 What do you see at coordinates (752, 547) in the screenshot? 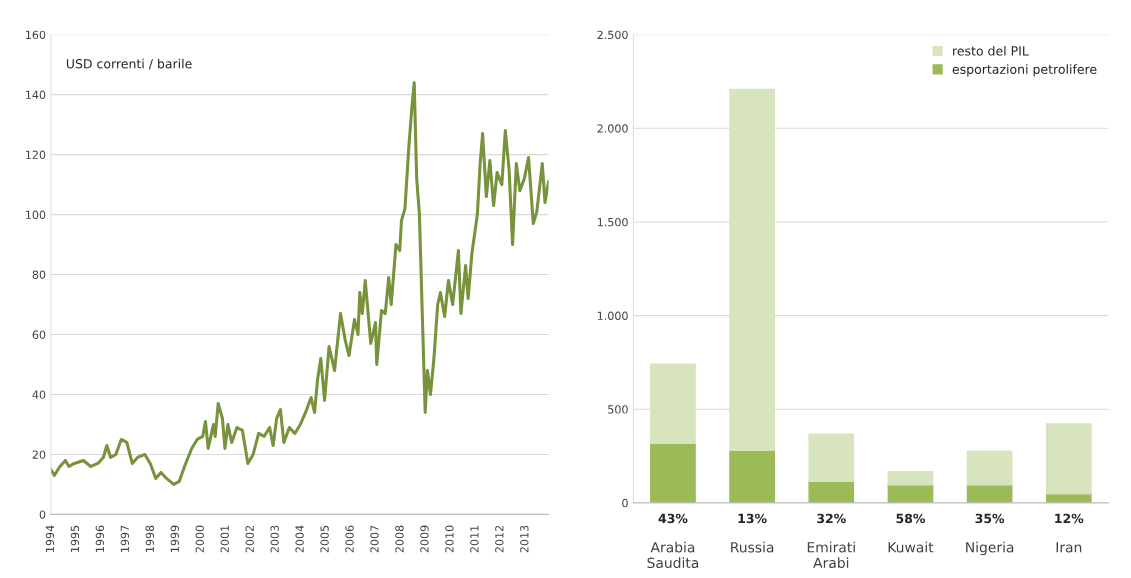
I see `x-tick-label: Russia` at bounding box center [752, 547].